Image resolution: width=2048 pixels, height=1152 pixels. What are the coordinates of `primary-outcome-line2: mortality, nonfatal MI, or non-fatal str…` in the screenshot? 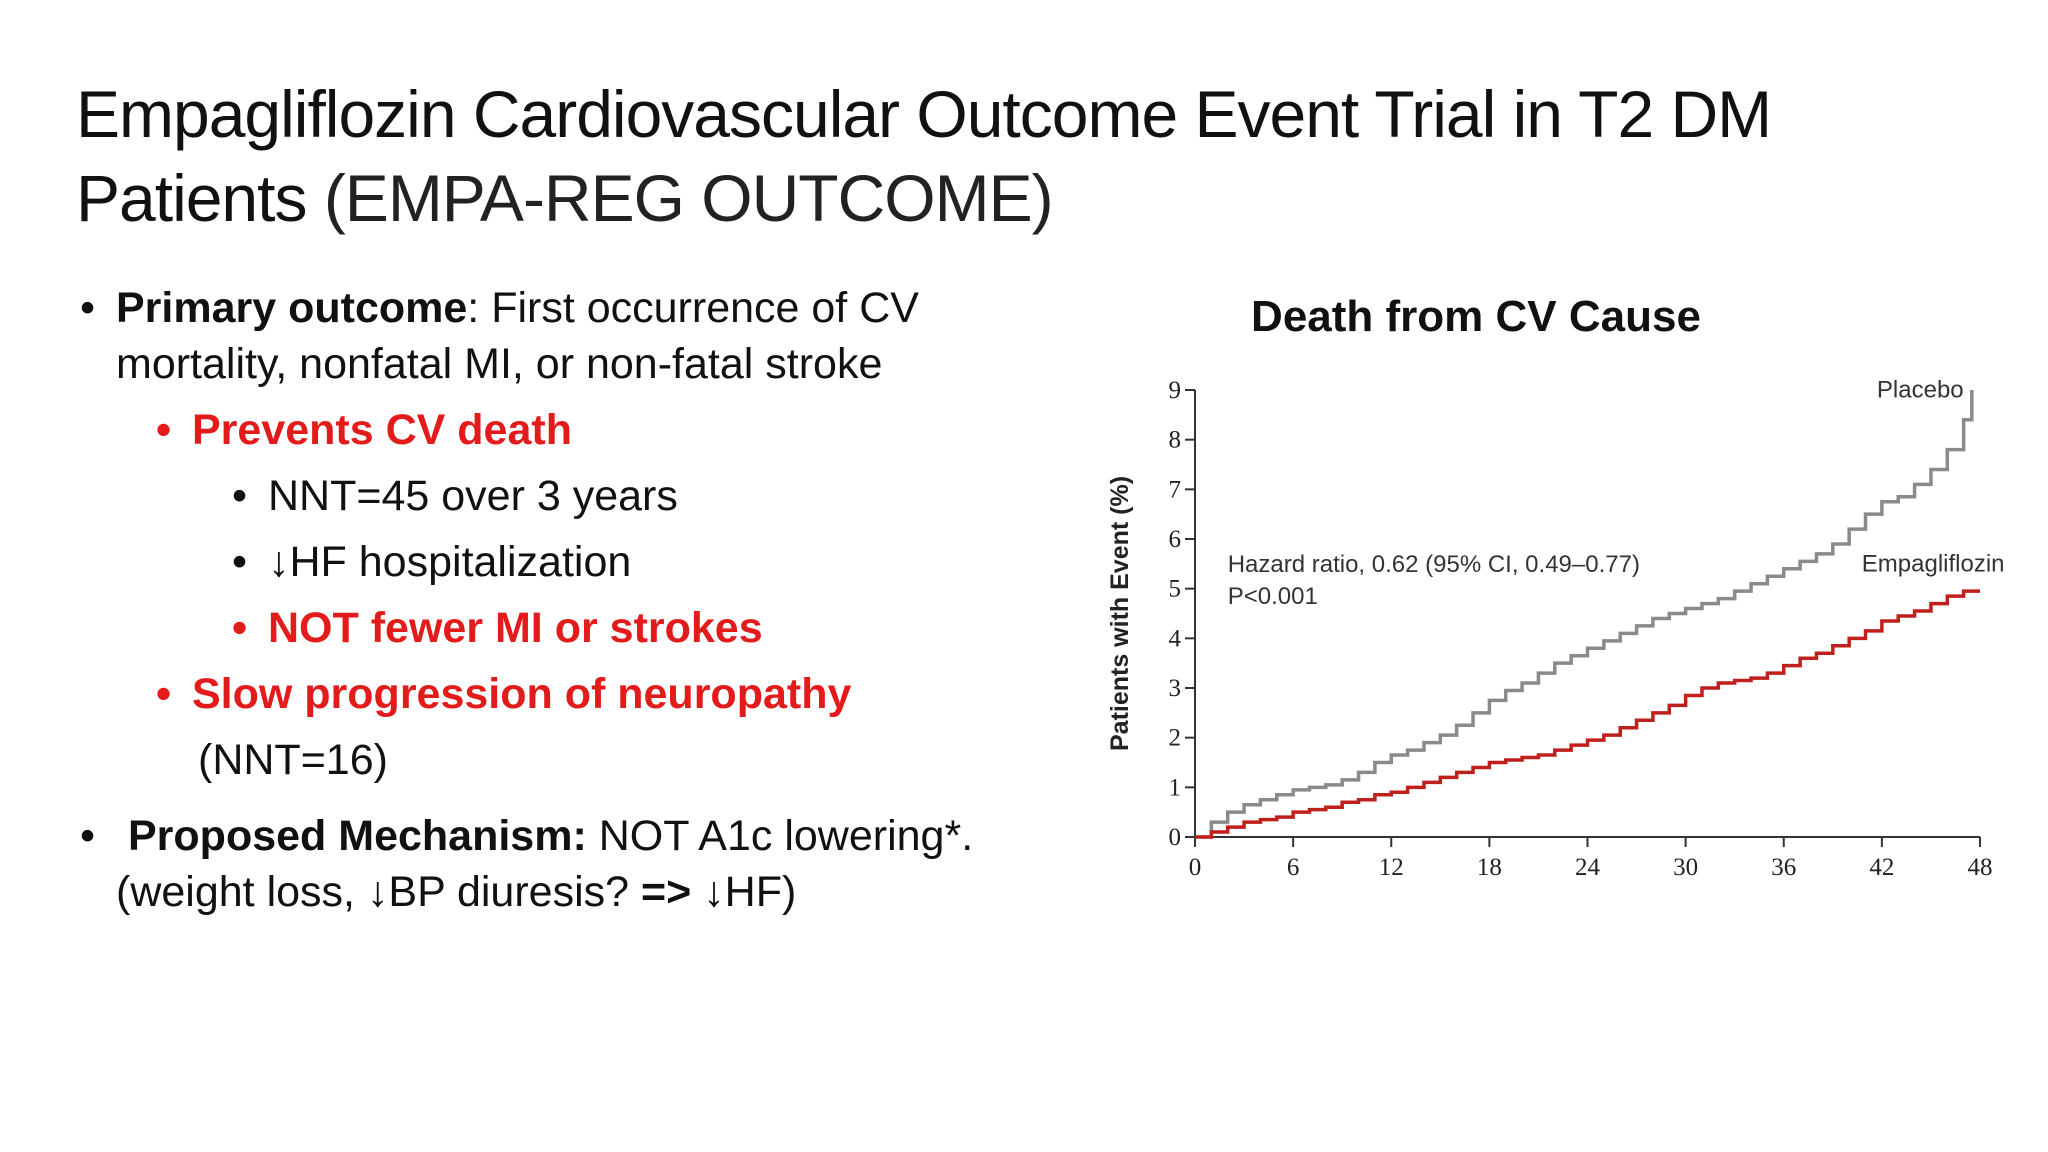 It's located at (499, 364).